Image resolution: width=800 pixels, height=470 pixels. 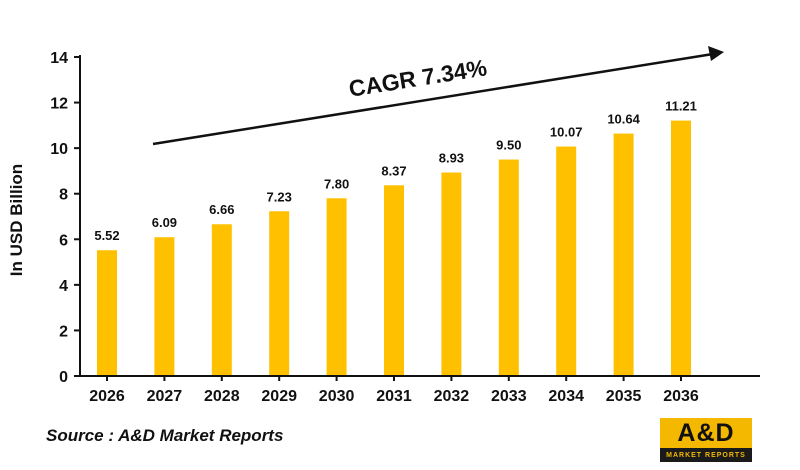 What do you see at coordinates (16, 220) in the screenshot?
I see `y-axis-label: In USD Billion` at bounding box center [16, 220].